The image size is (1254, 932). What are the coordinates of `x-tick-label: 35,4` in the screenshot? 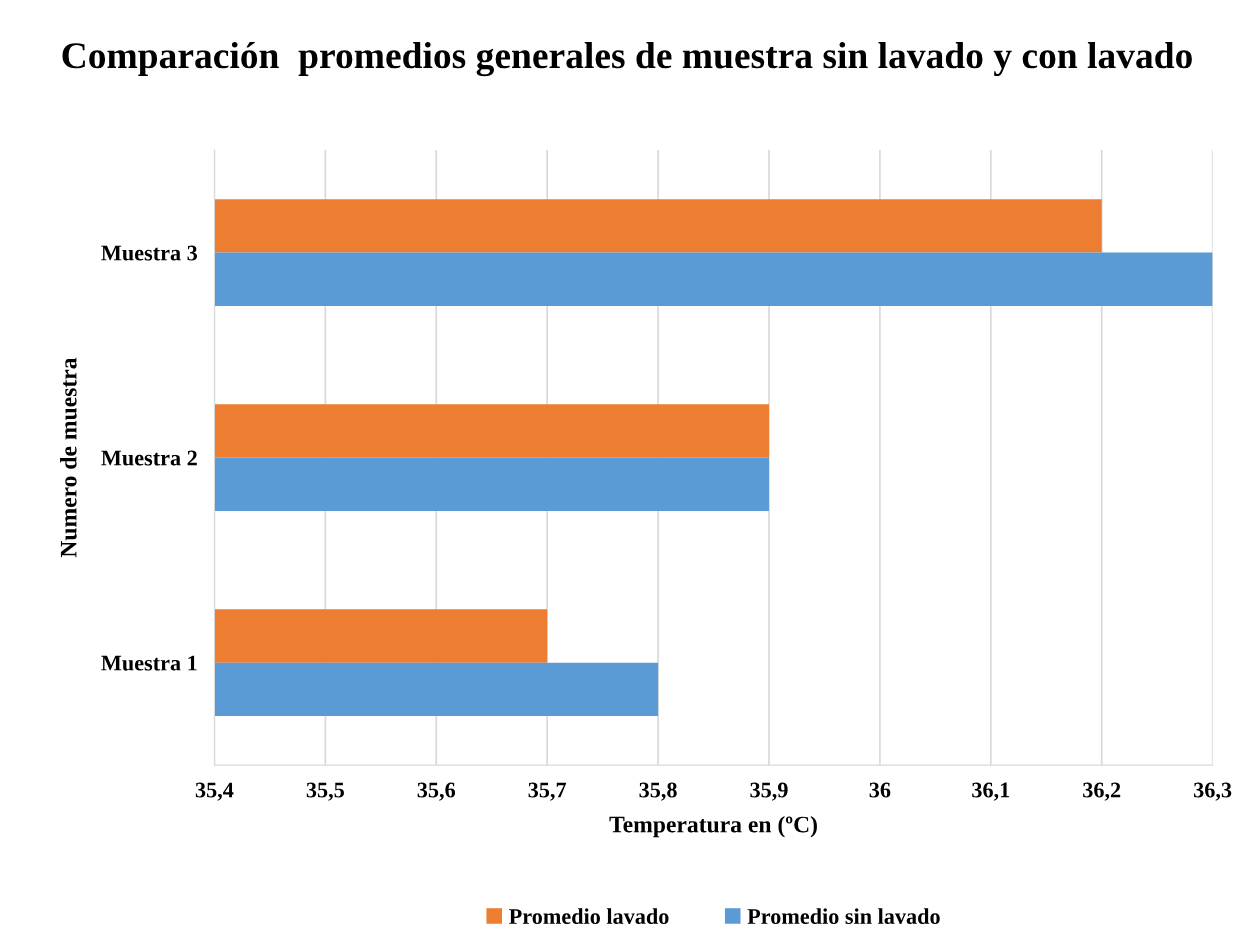 It's located at (214, 791).